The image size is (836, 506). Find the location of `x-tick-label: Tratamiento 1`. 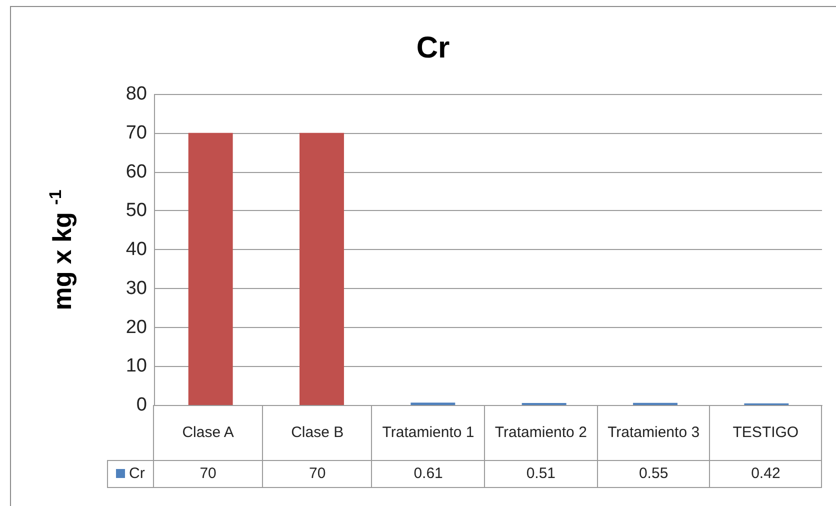

x-tick-label: Tratamiento 1 is located at coordinates (428, 433).